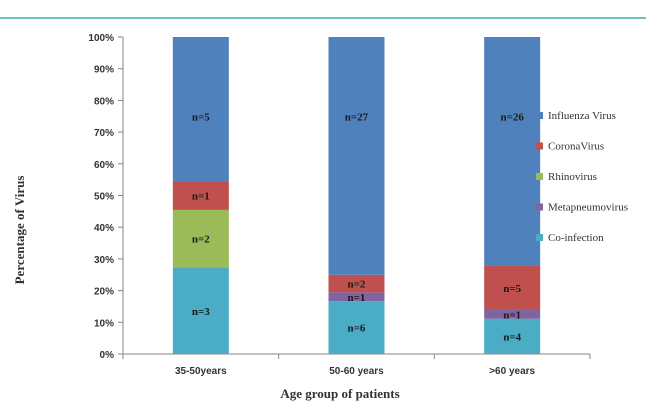 This screenshot has height=408, width=646. What do you see at coordinates (104, 133) in the screenshot?
I see `y-tick-label: 70%` at bounding box center [104, 133].